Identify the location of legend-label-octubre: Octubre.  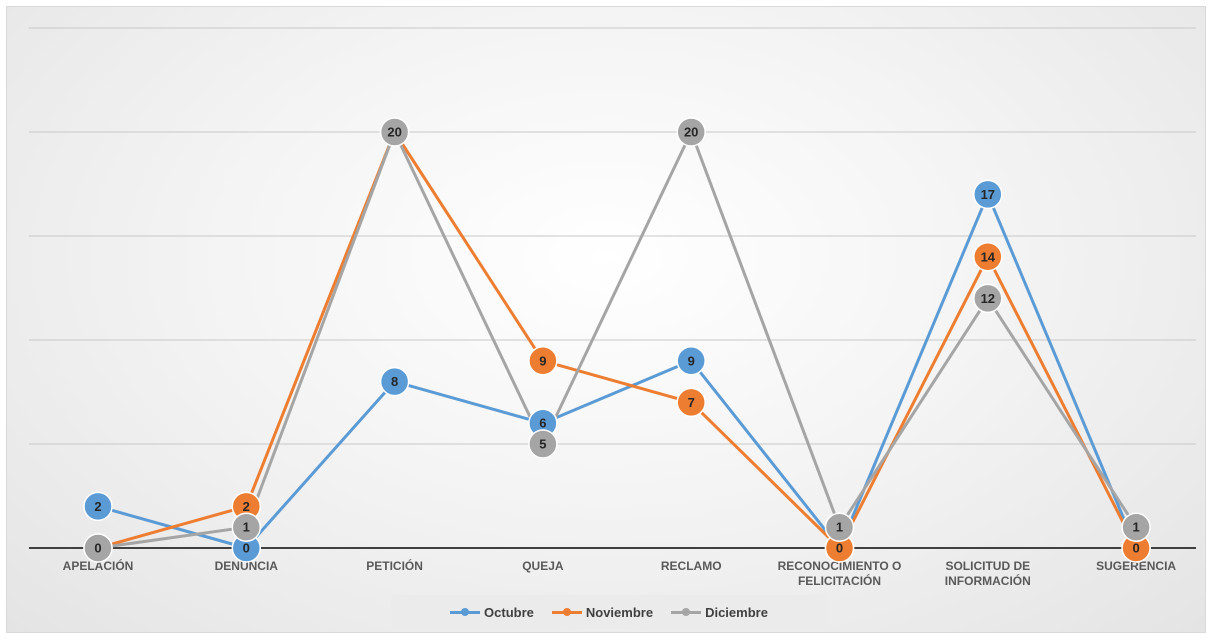
(509, 612).